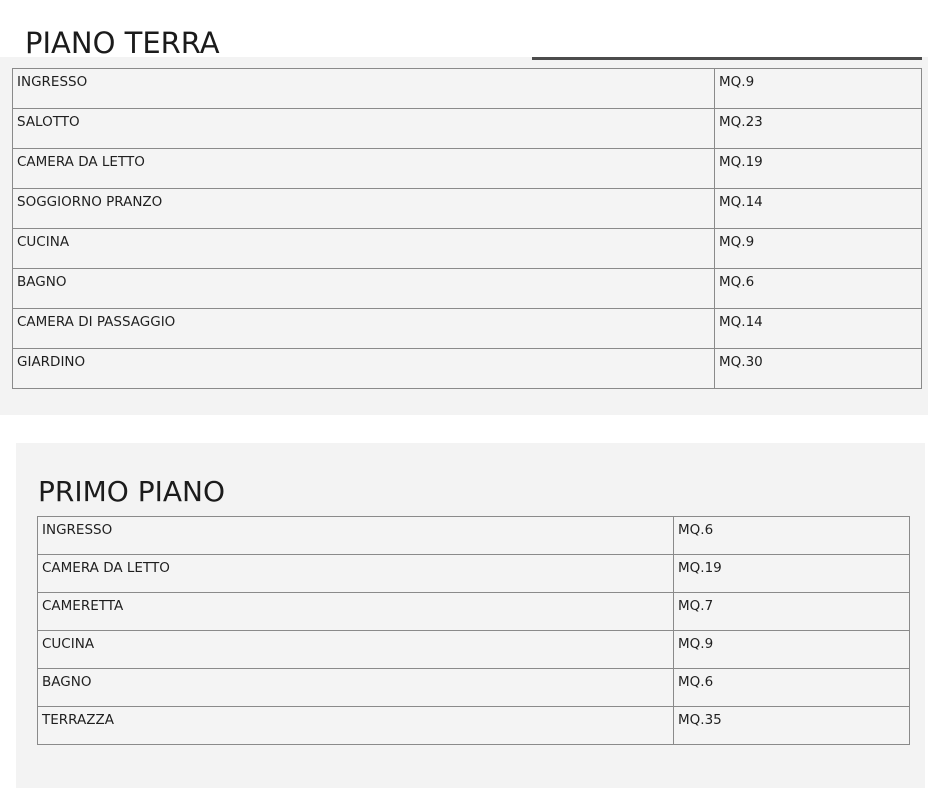 Image resolution: width=928 pixels, height=806 pixels. Describe the element at coordinates (363, 128) in the screenshot. I see `room-name-cell: SALOTTO` at that location.